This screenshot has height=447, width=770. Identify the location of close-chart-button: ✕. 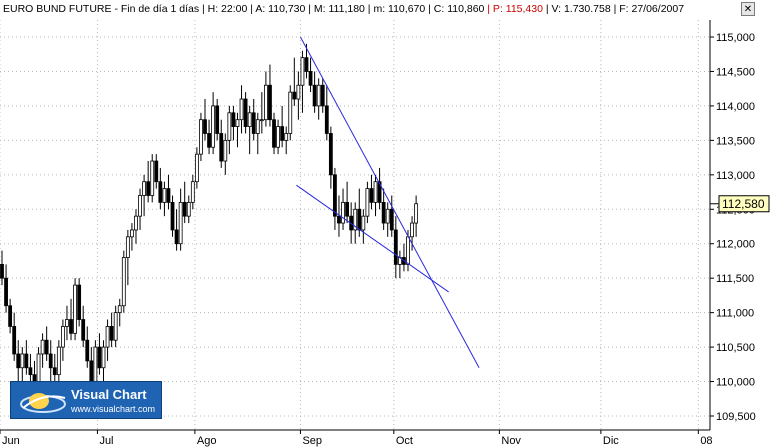
(748, 9).